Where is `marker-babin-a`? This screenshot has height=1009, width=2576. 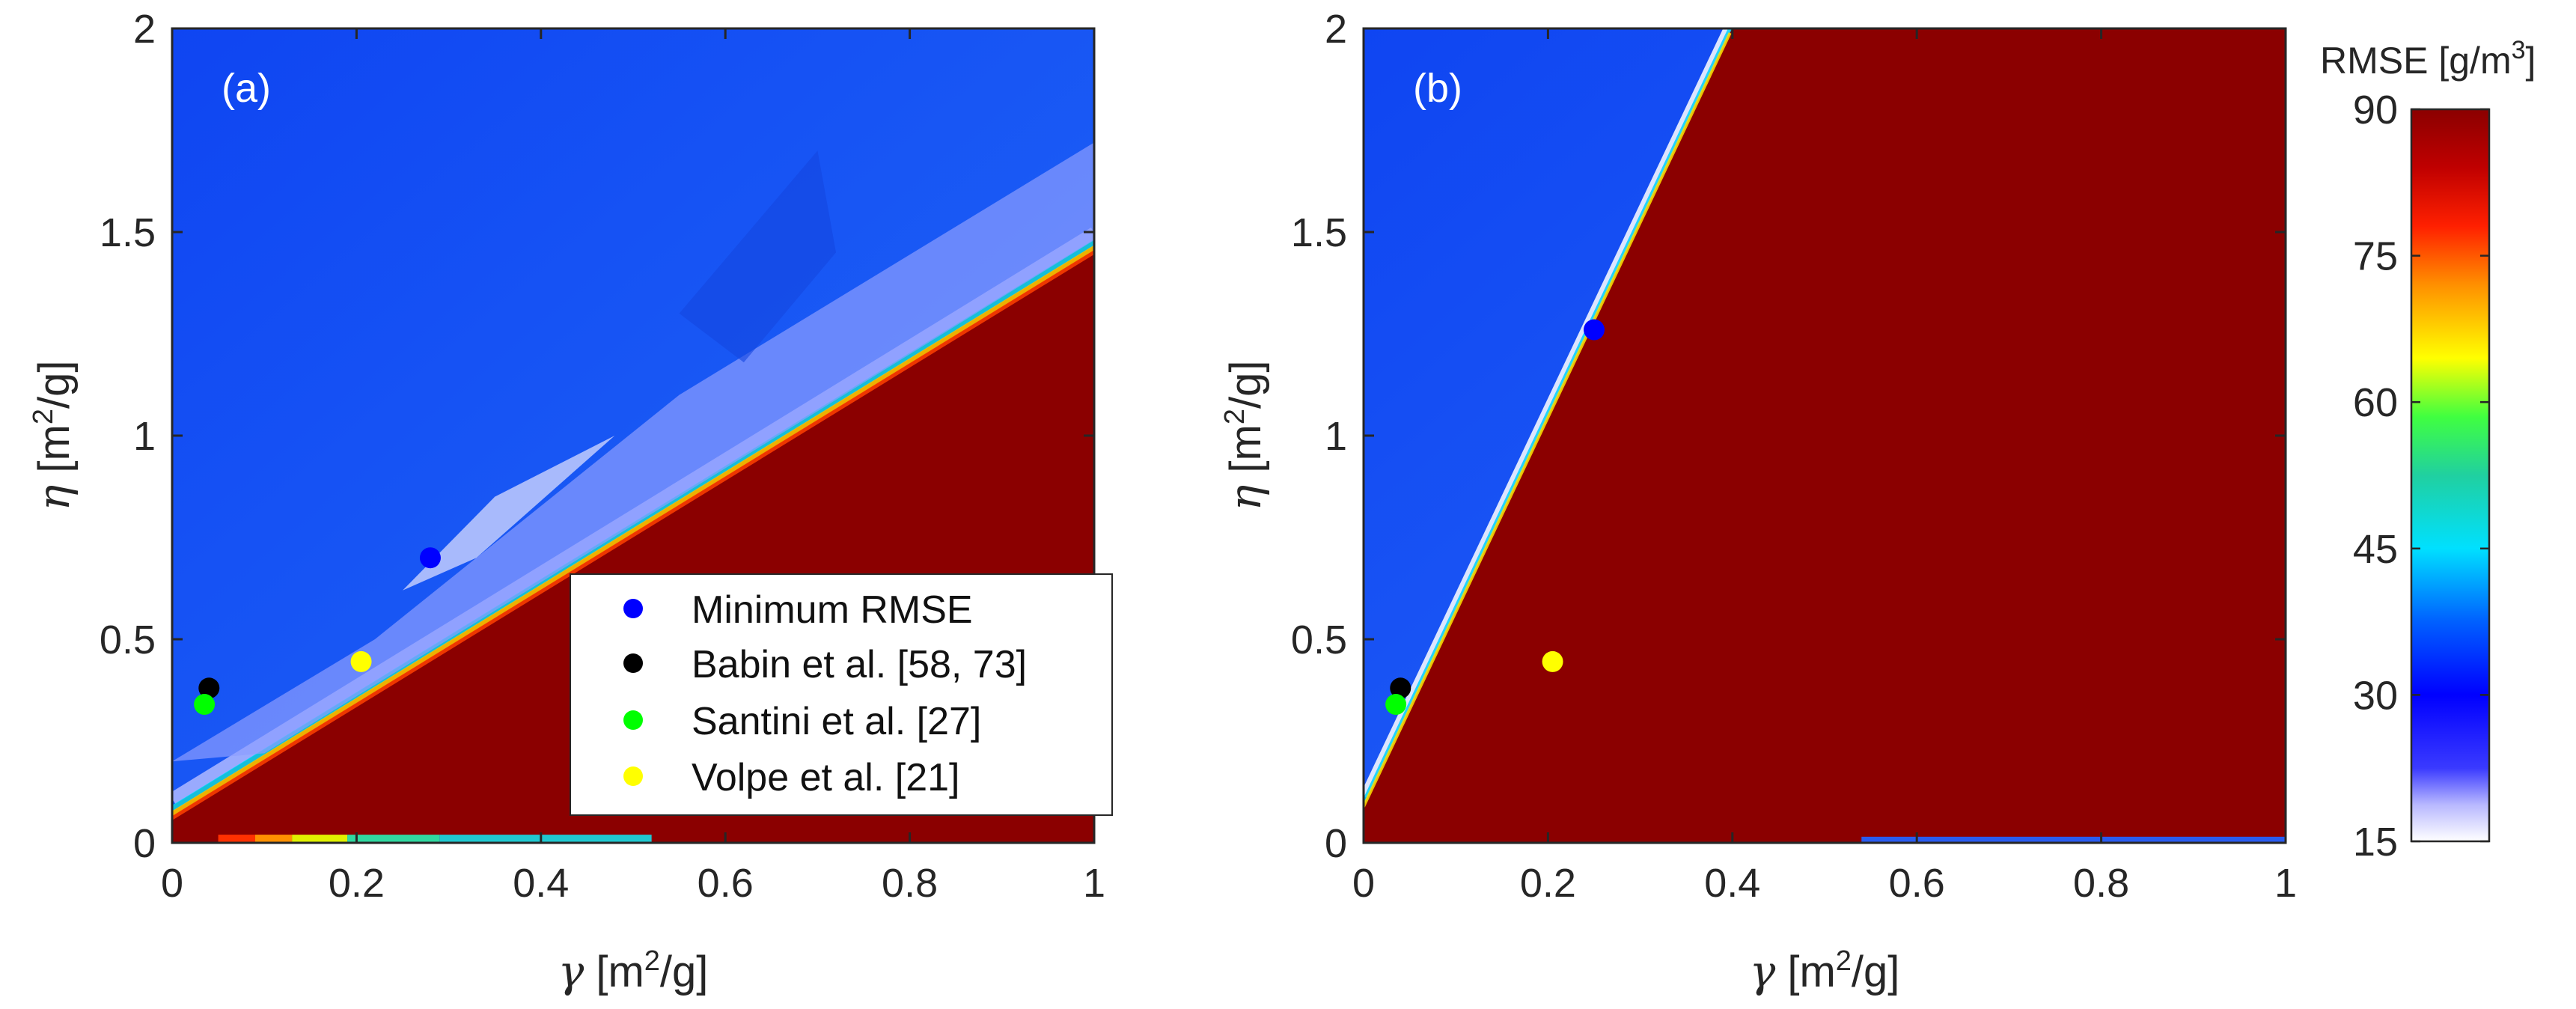
marker-babin-a is located at coordinates (209, 688).